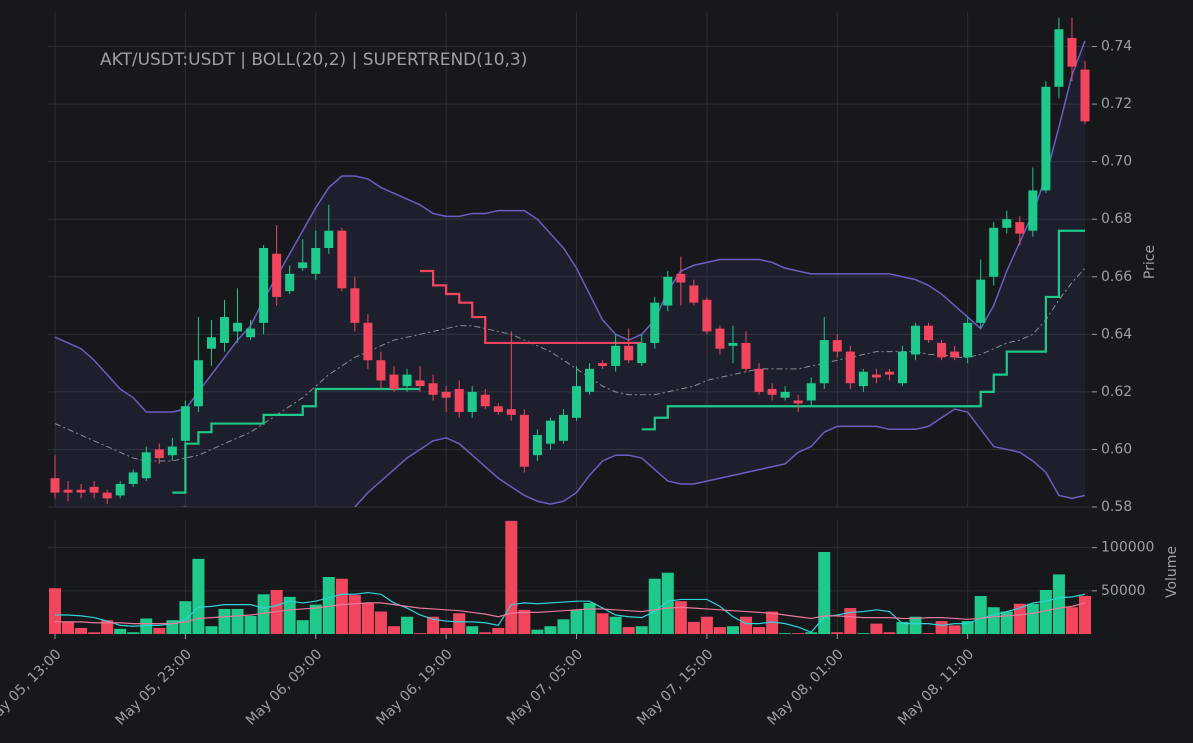  I want to click on x-tick-label: May 06, 09:00, so click(284, 687).